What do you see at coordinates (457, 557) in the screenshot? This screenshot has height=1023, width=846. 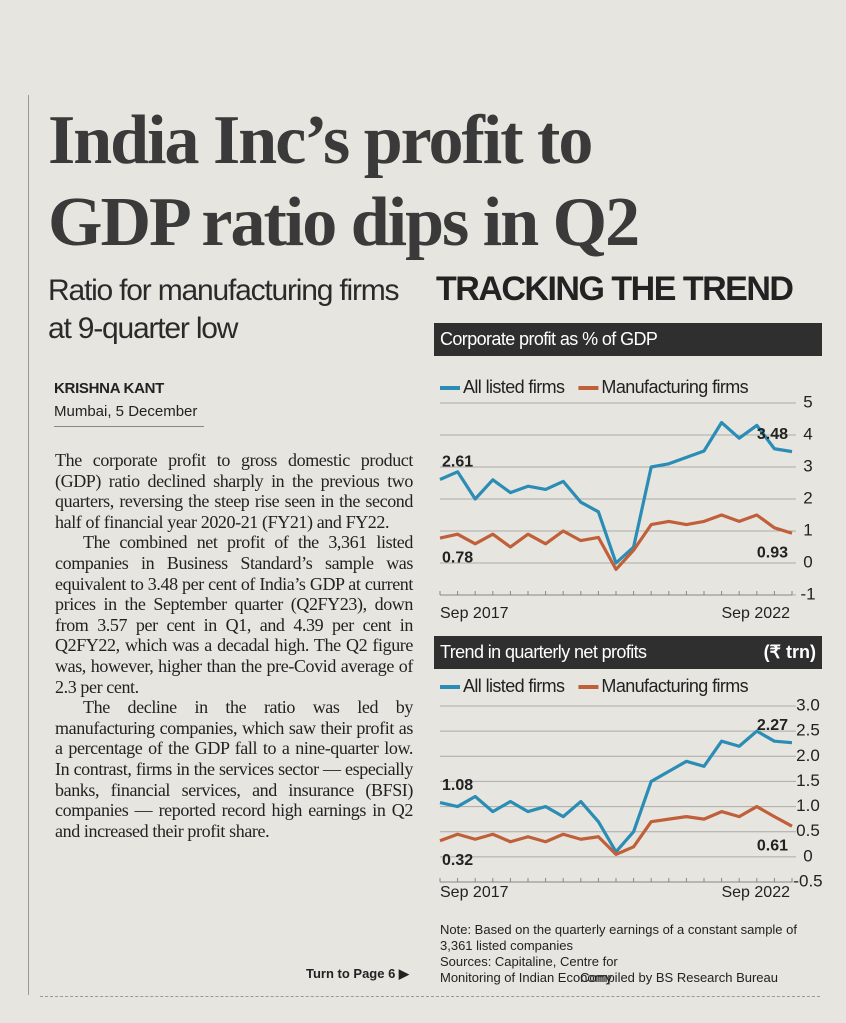 I see `data-label: 0.78` at bounding box center [457, 557].